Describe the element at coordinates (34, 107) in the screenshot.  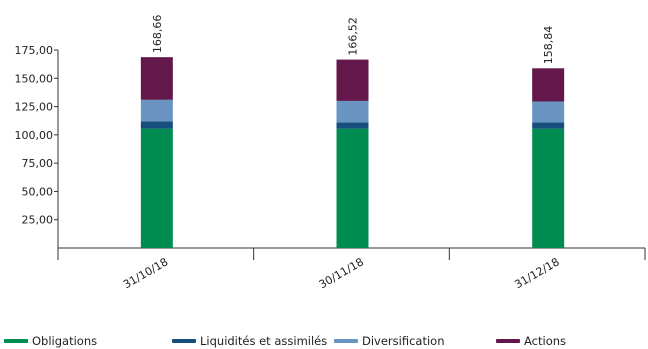
I see `y-tick-label: 125,00` at that location.